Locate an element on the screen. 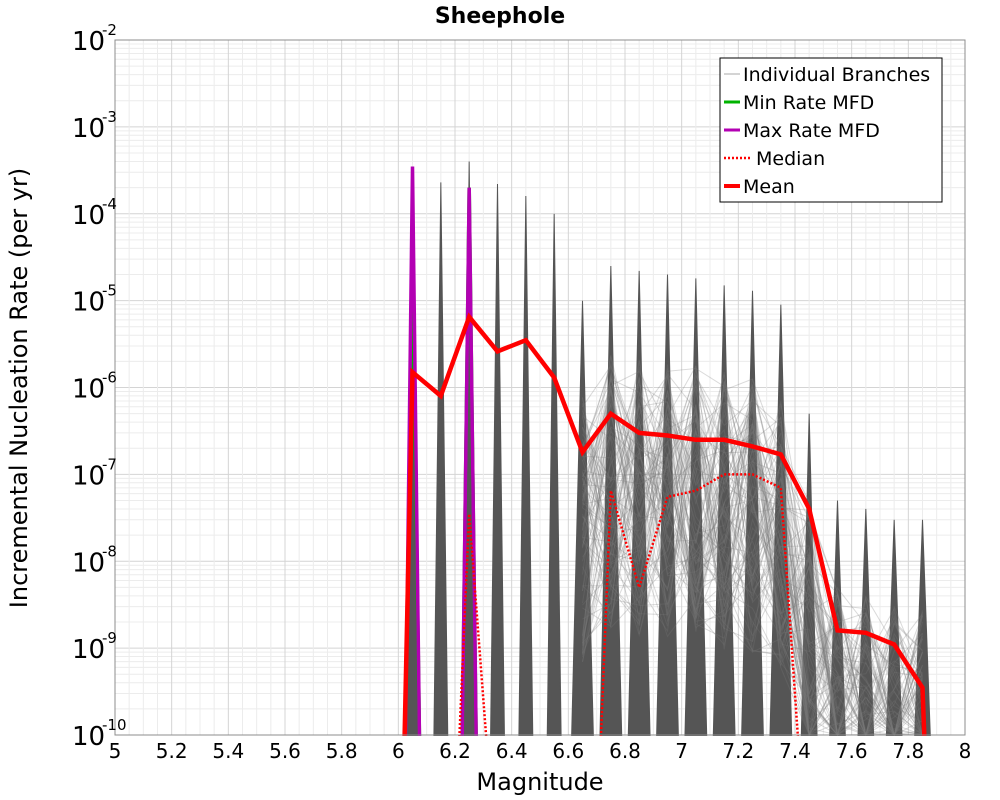  legend-box is located at coordinates (831, 130).